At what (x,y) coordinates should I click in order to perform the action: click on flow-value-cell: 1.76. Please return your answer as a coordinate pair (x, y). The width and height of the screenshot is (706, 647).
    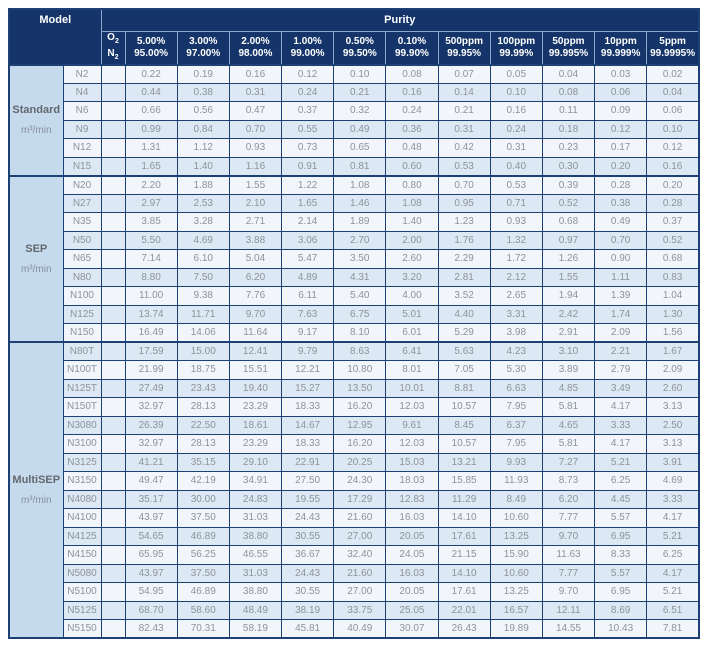
    Looking at the image, I should click on (464, 240).